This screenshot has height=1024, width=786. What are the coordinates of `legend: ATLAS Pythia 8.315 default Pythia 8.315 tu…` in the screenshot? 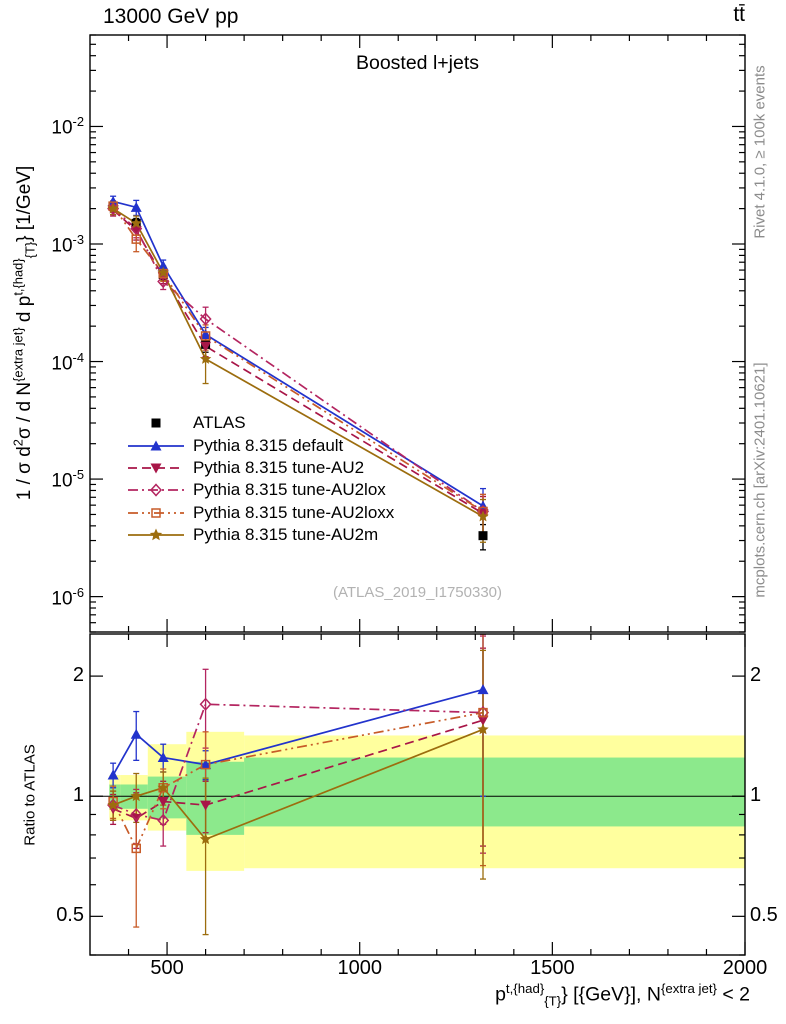 It's located at (260, 479).